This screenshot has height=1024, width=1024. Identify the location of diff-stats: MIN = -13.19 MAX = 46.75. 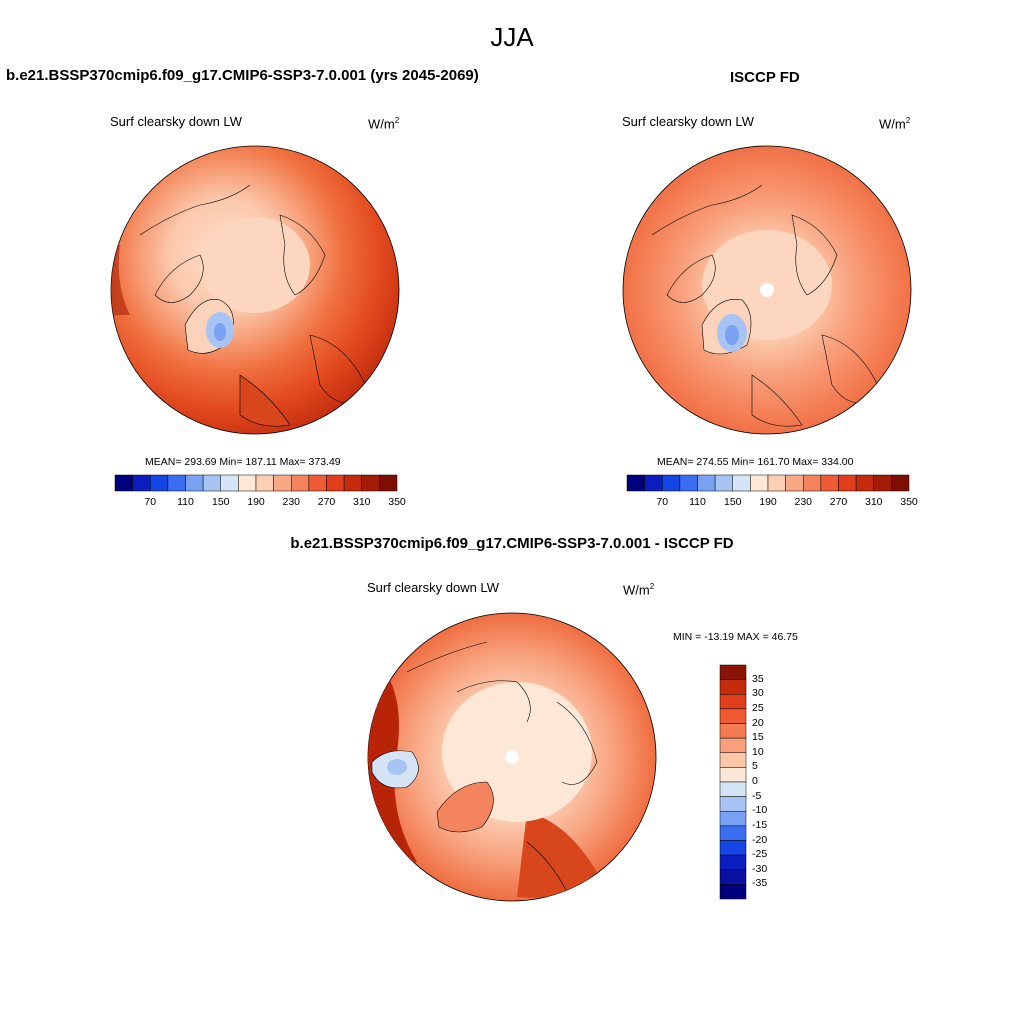
(735, 637).